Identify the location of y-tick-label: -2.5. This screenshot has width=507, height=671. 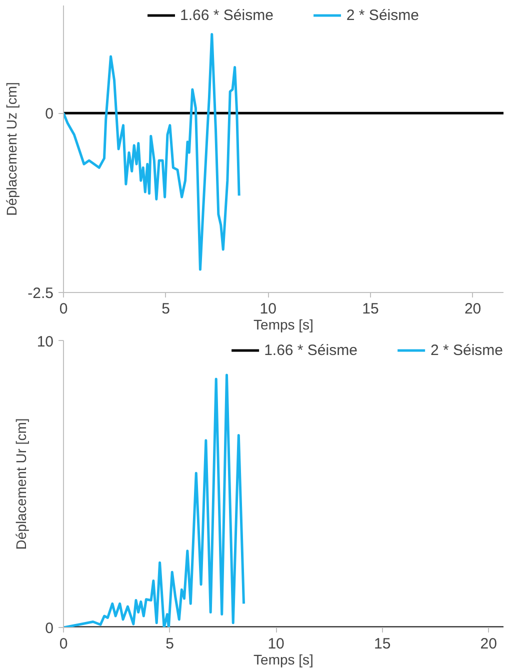
(41, 293).